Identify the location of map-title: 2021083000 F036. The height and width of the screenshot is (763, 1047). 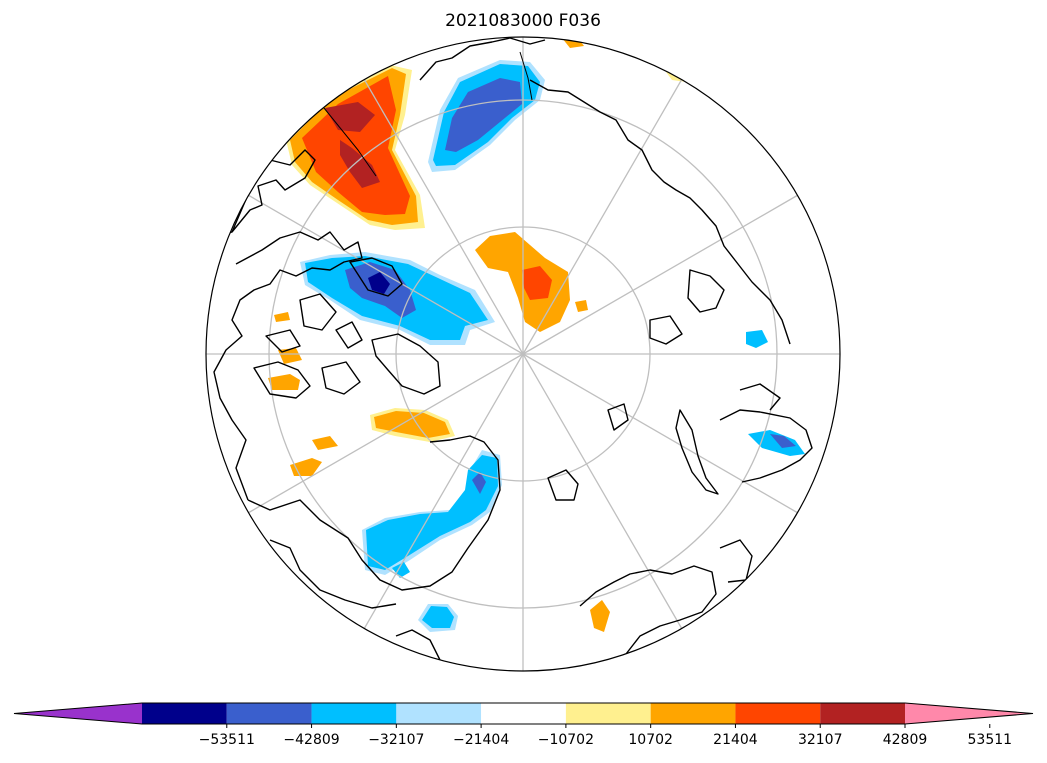
(523, 21).